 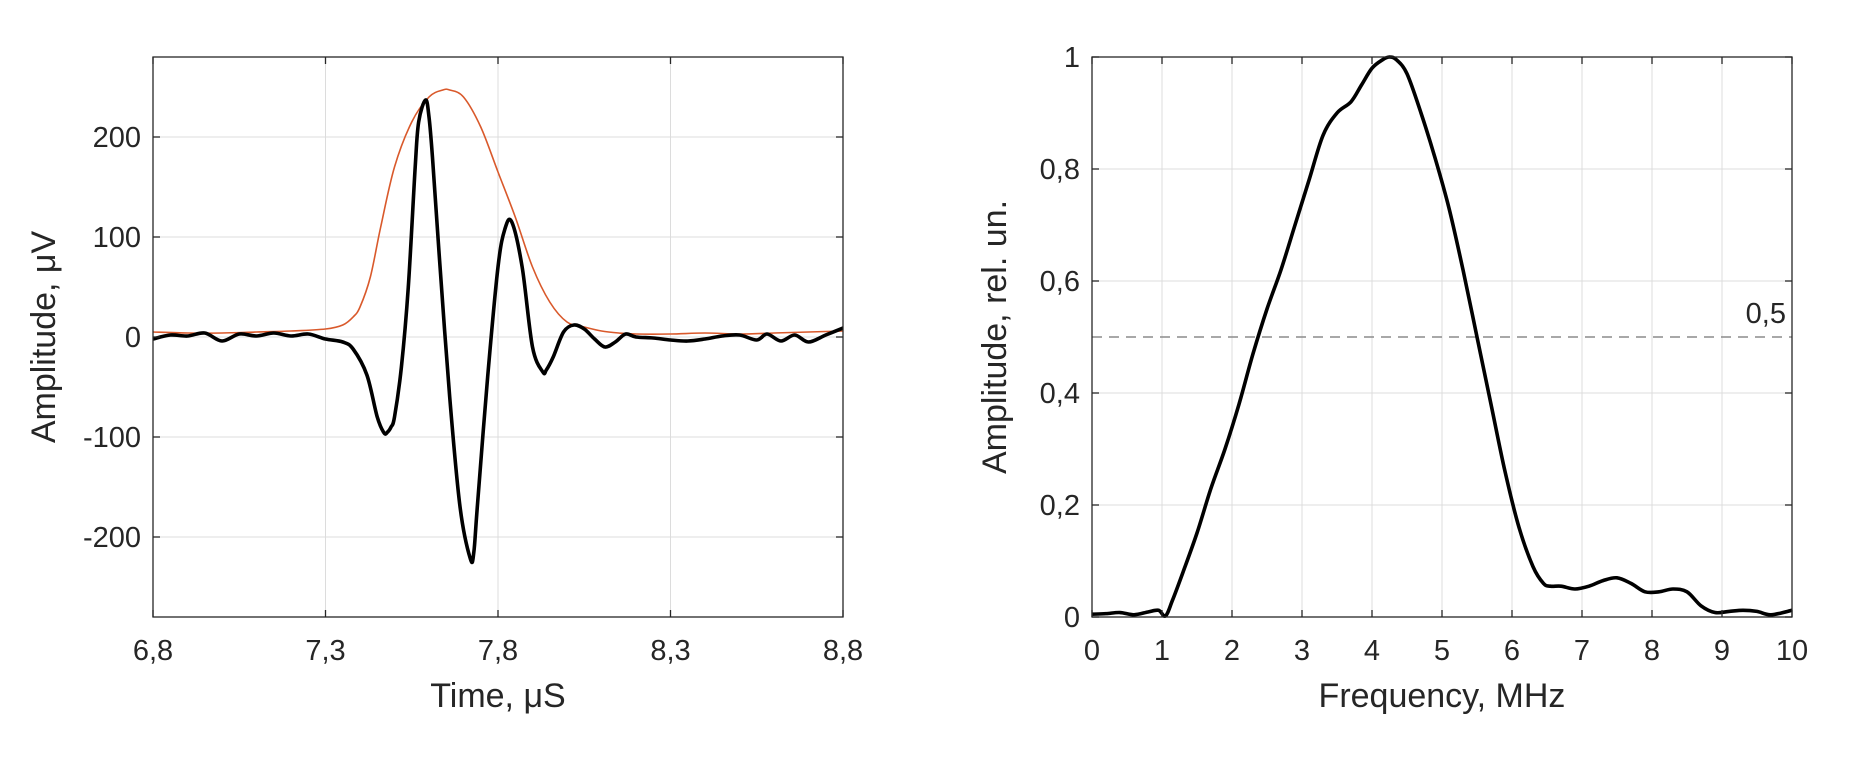 What do you see at coordinates (1302, 651) in the screenshot?
I see `x-tick-label: 3` at bounding box center [1302, 651].